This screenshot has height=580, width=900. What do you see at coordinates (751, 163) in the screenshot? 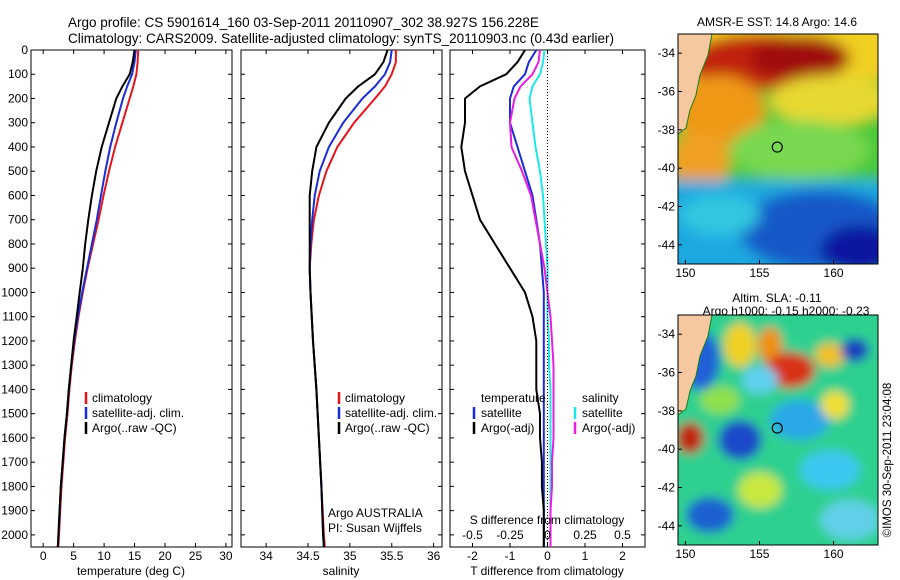
I see `sst-map-axes: 150 155 160 -34 -36 -38 -40 -42 -44` at bounding box center [751, 163].